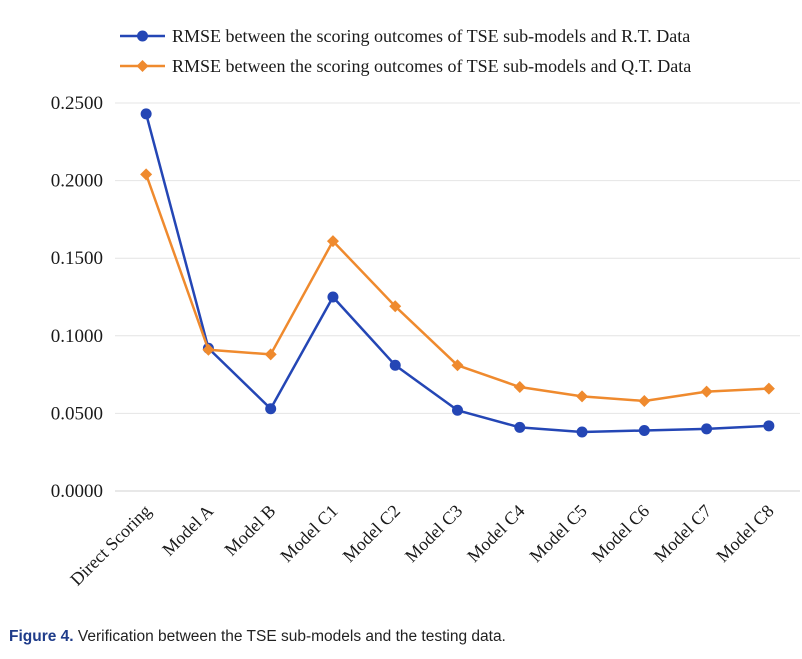  I want to click on y-tick-label: 0.0500, so click(77, 413).